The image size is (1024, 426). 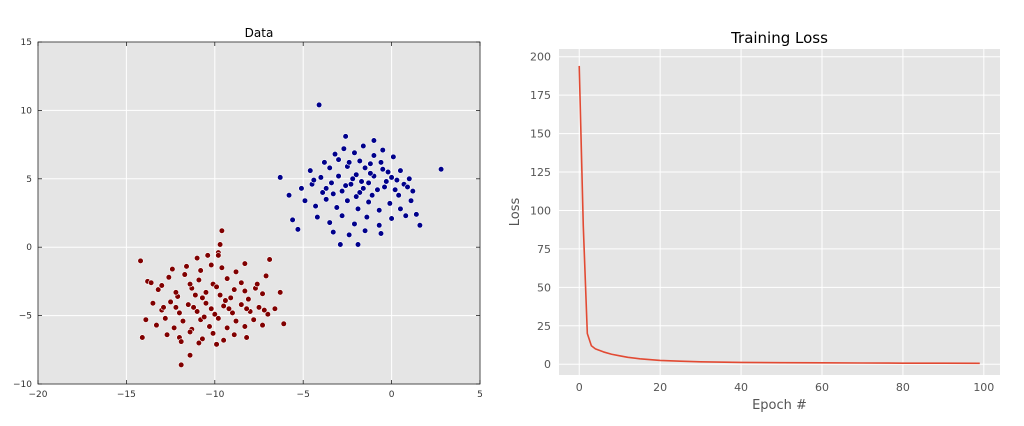 What do you see at coordinates (38, 395) in the screenshot?
I see `scatter-x-tick-label: −20` at bounding box center [38, 395].